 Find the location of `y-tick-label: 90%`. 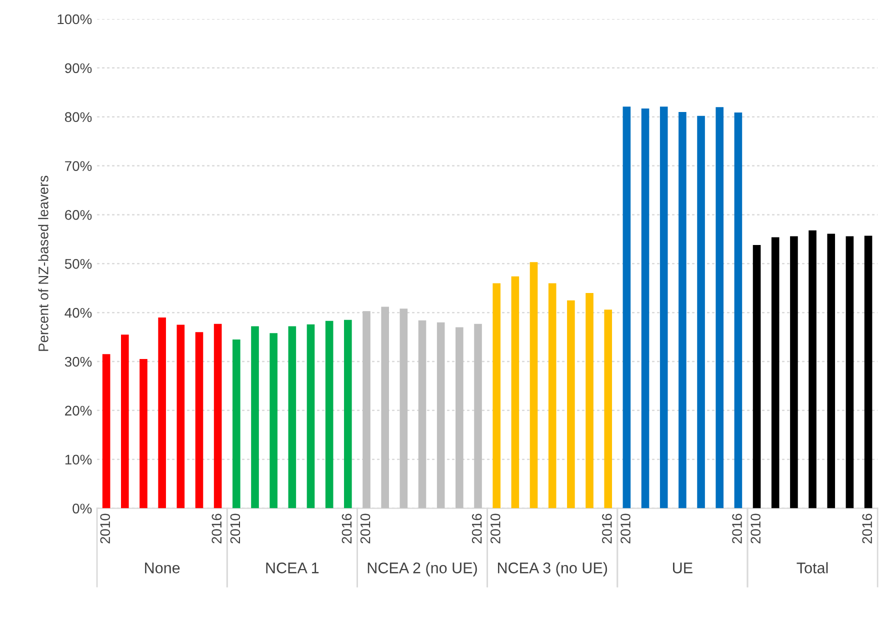

y-tick-label: 90% is located at coordinates (78, 68).